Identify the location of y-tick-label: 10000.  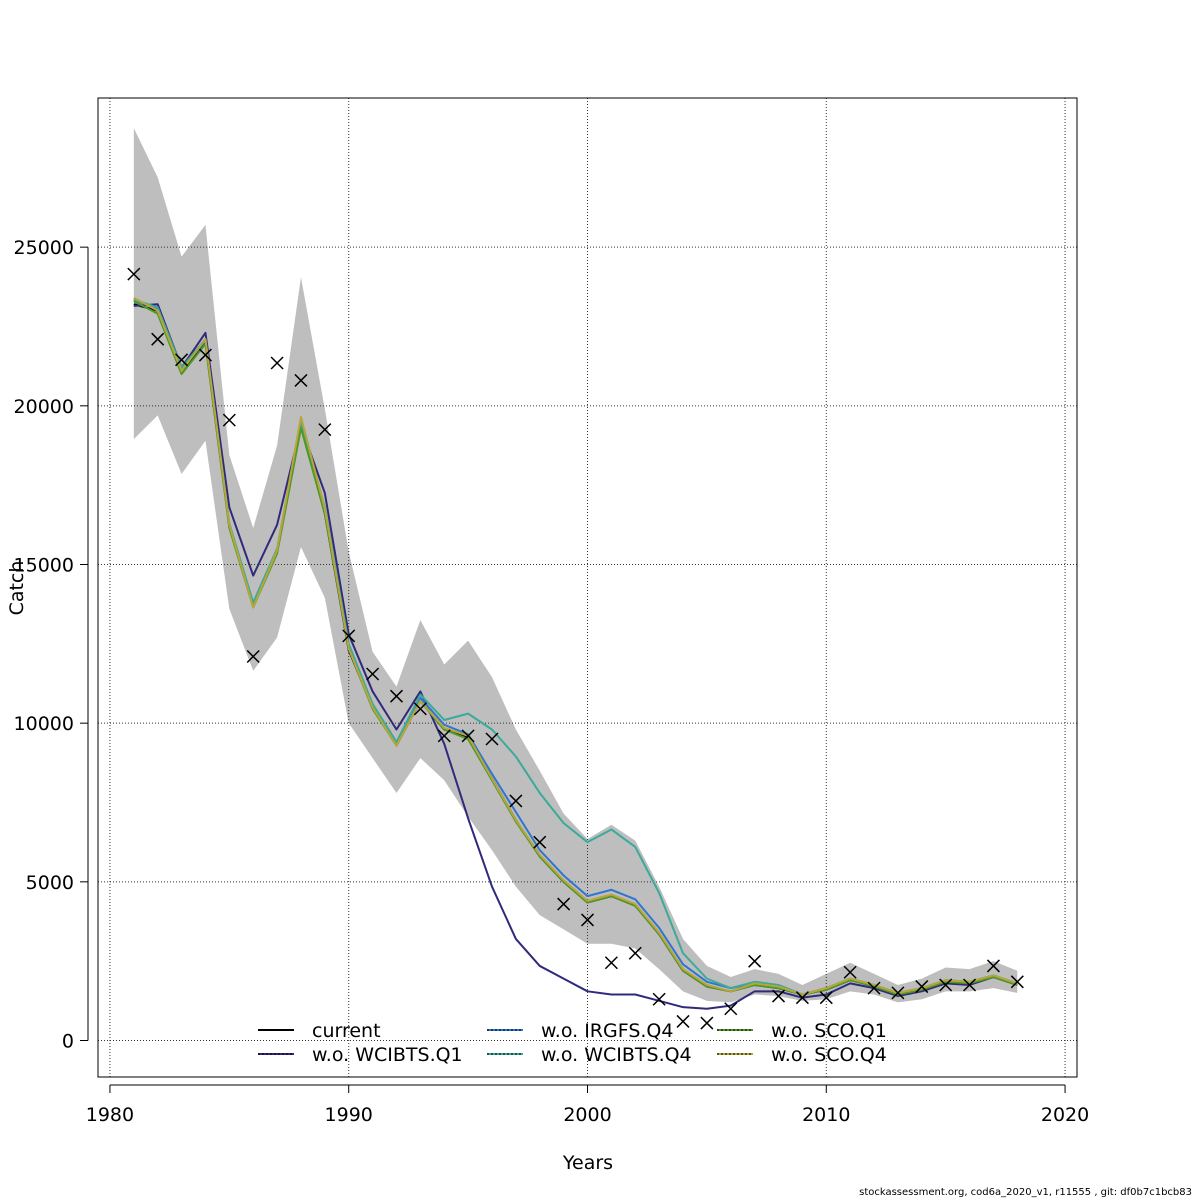
(44, 724).